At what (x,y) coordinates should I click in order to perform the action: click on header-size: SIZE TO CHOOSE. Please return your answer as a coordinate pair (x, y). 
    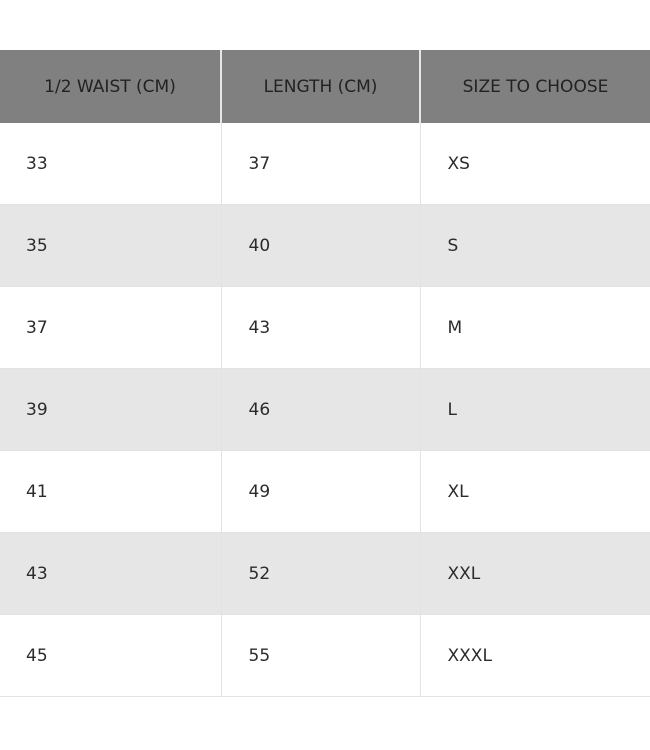
    Looking at the image, I should click on (535, 86).